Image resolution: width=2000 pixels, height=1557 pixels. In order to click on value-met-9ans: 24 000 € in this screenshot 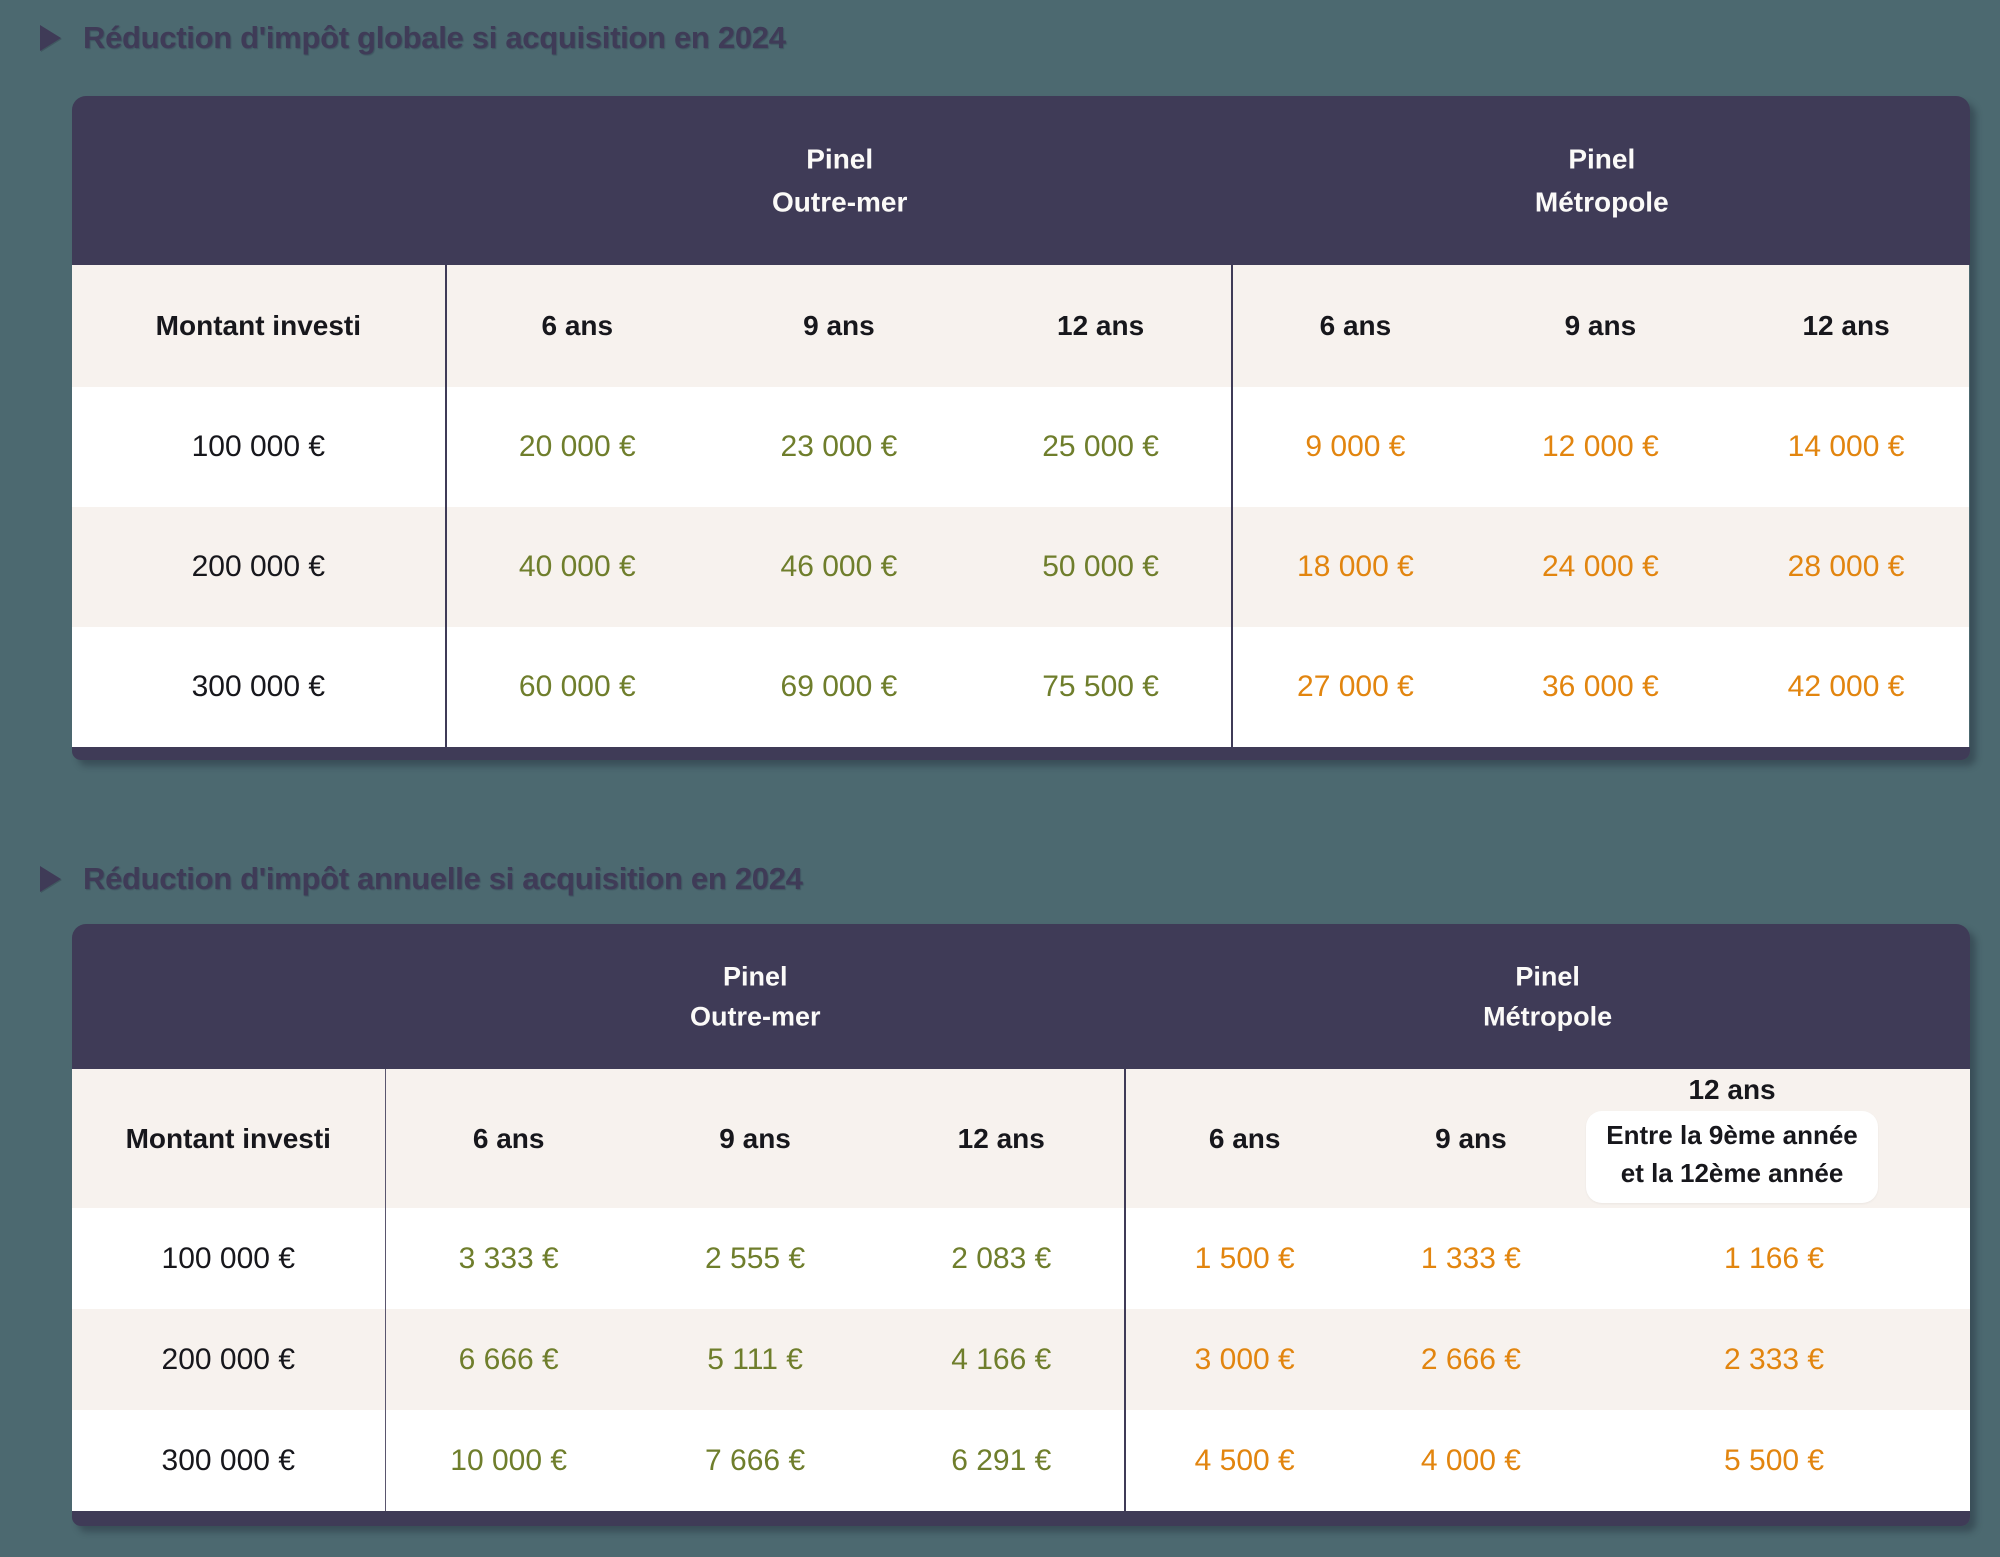, I will do `click(1600, 566)`.